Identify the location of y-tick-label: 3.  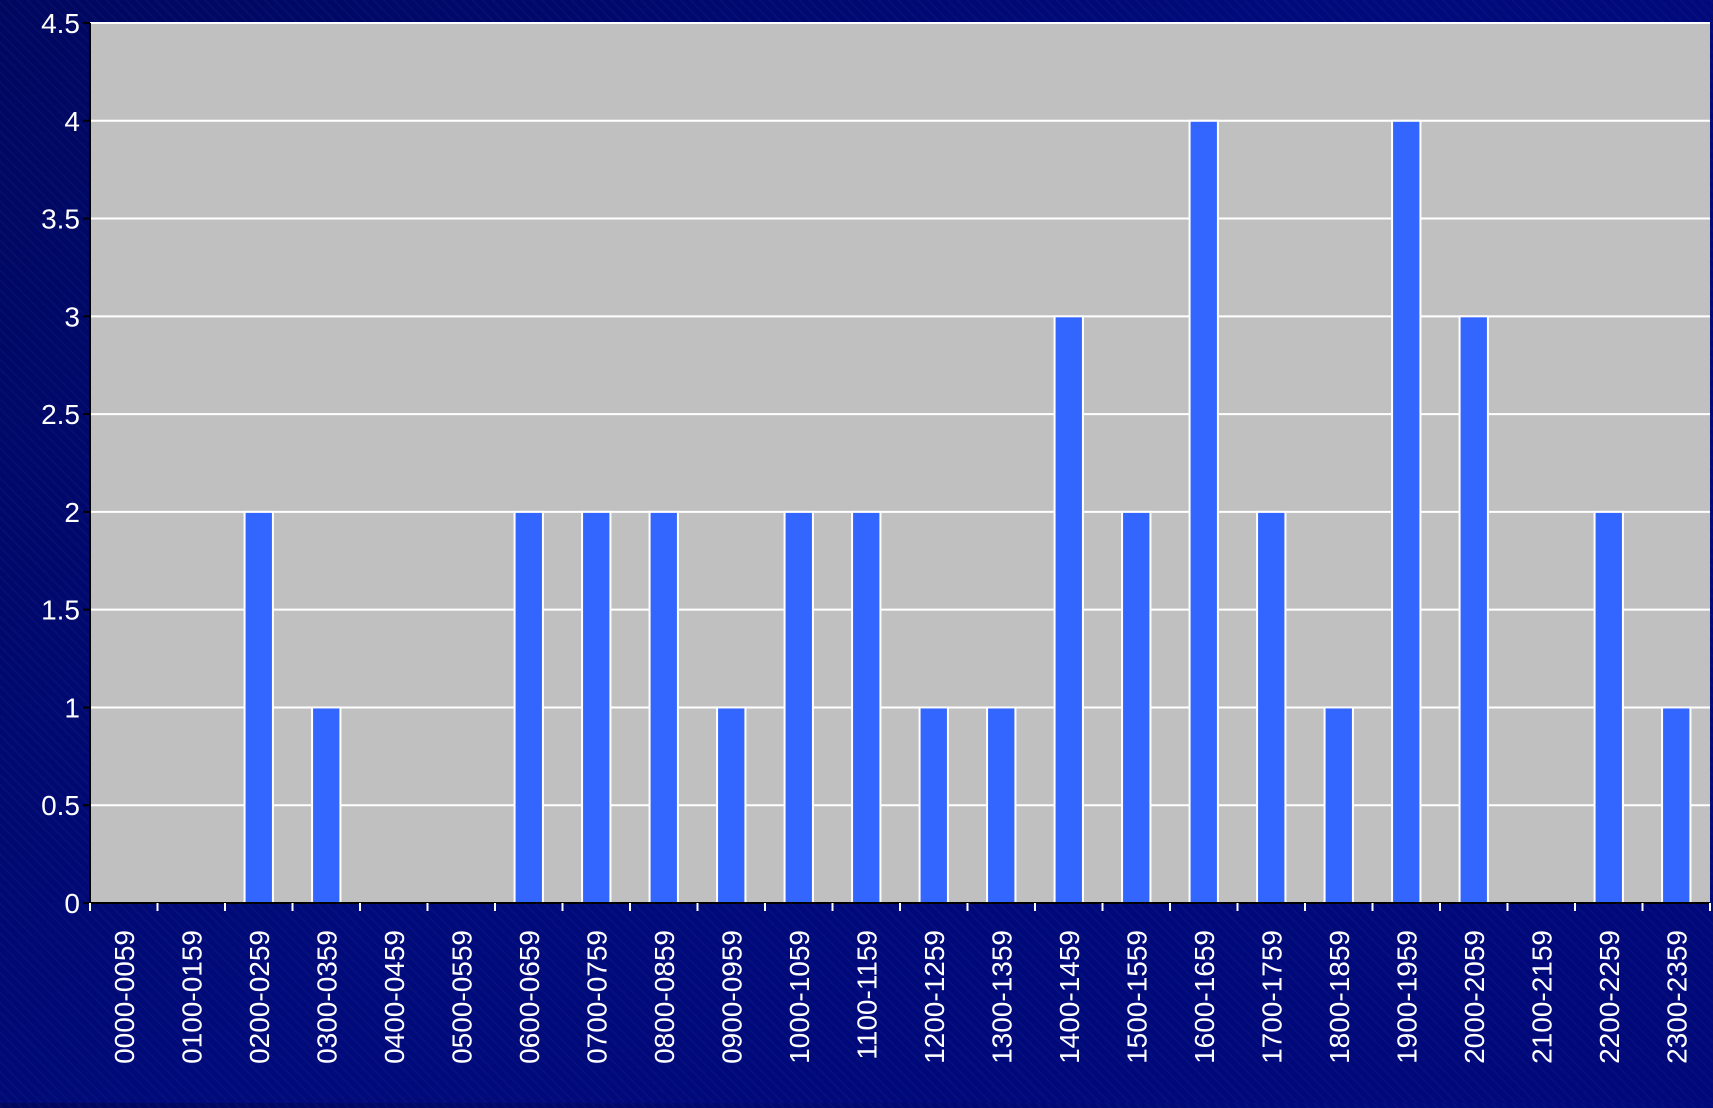
(72, 316).